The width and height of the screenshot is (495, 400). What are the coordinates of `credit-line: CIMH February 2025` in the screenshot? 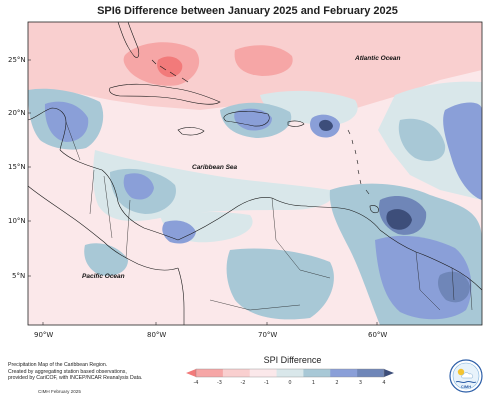 It's located at (59, 391).